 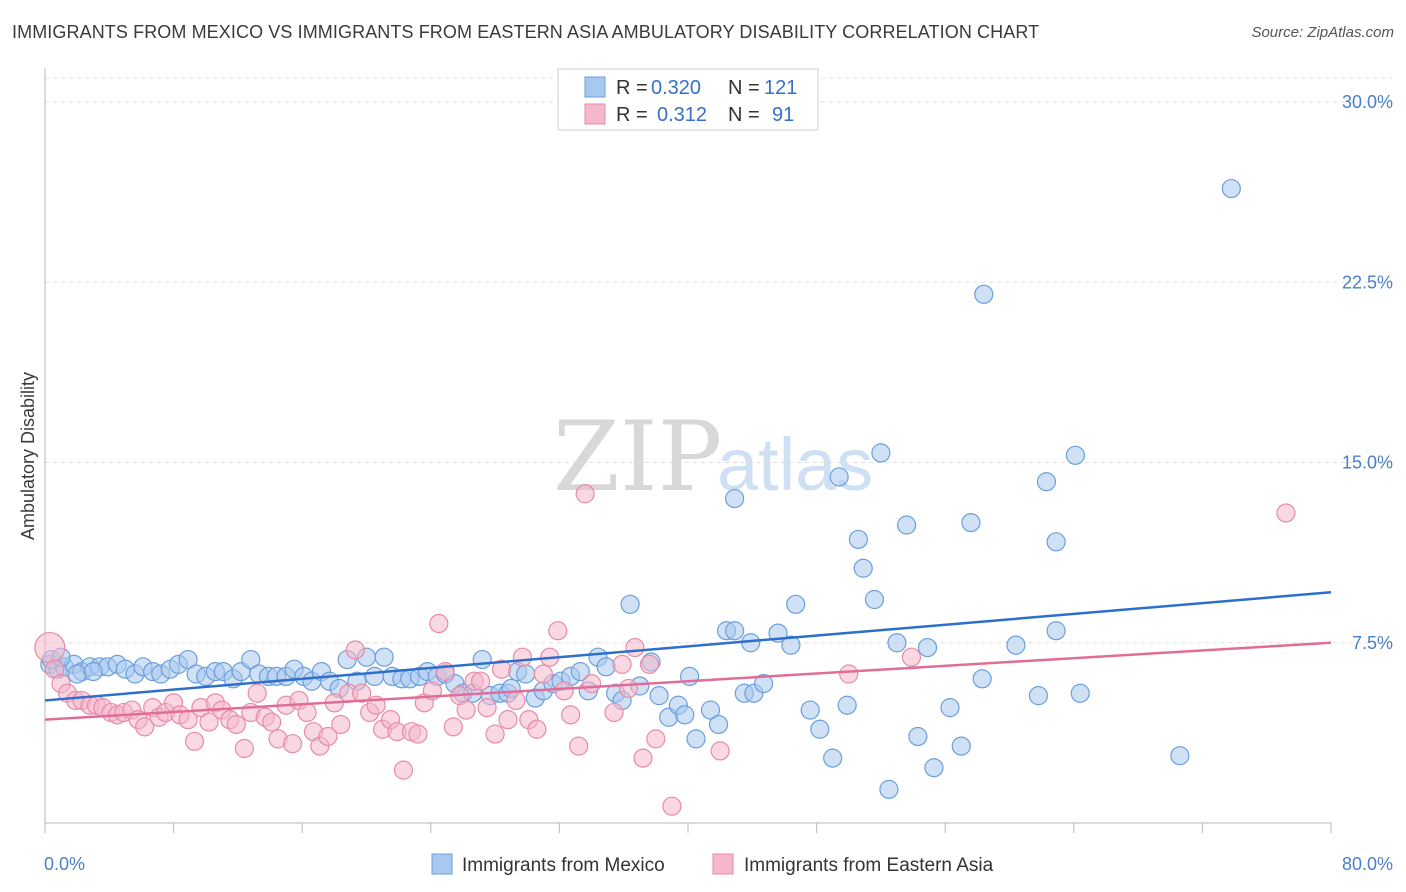 I want to click on watermark-atlas: atlas, so click(x=795, y=464).